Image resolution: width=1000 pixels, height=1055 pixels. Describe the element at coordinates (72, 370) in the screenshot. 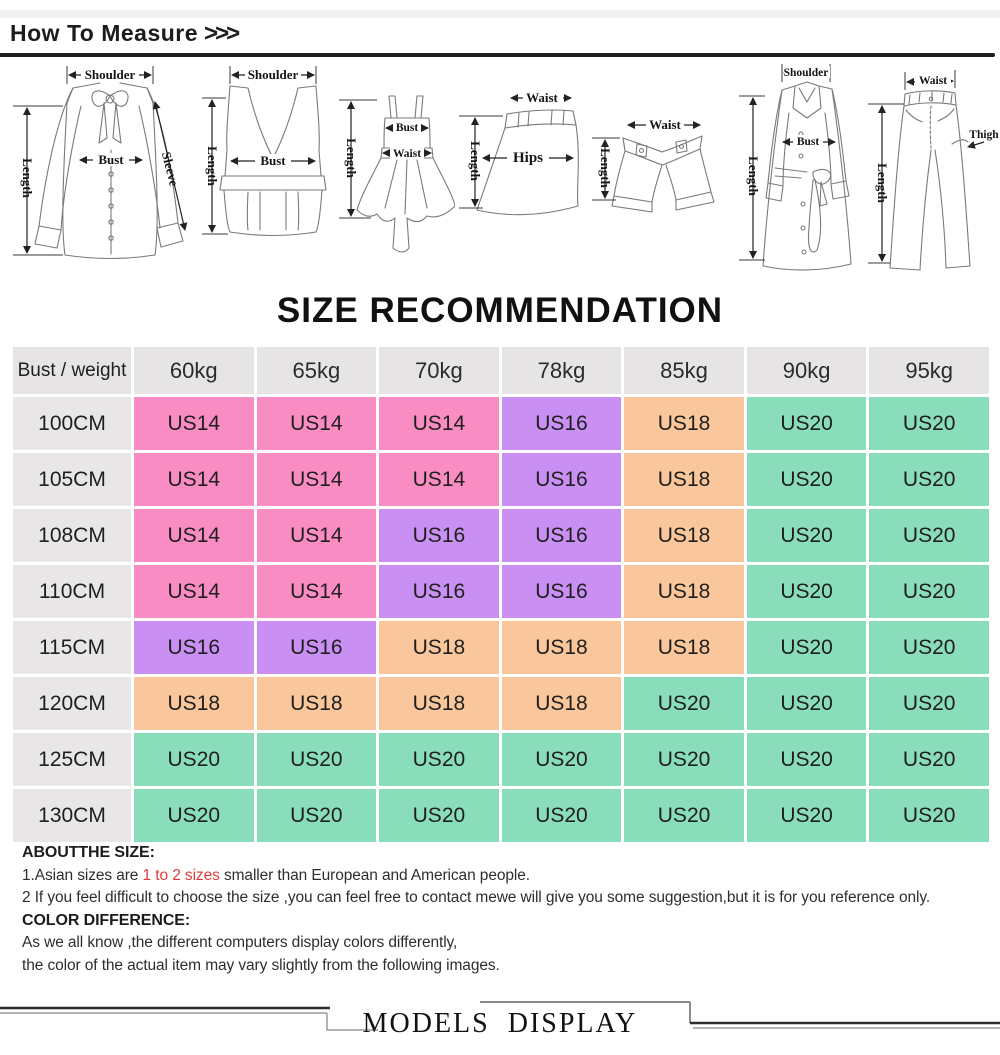

I see `corner-header-cell: Bust / weight` at that location.